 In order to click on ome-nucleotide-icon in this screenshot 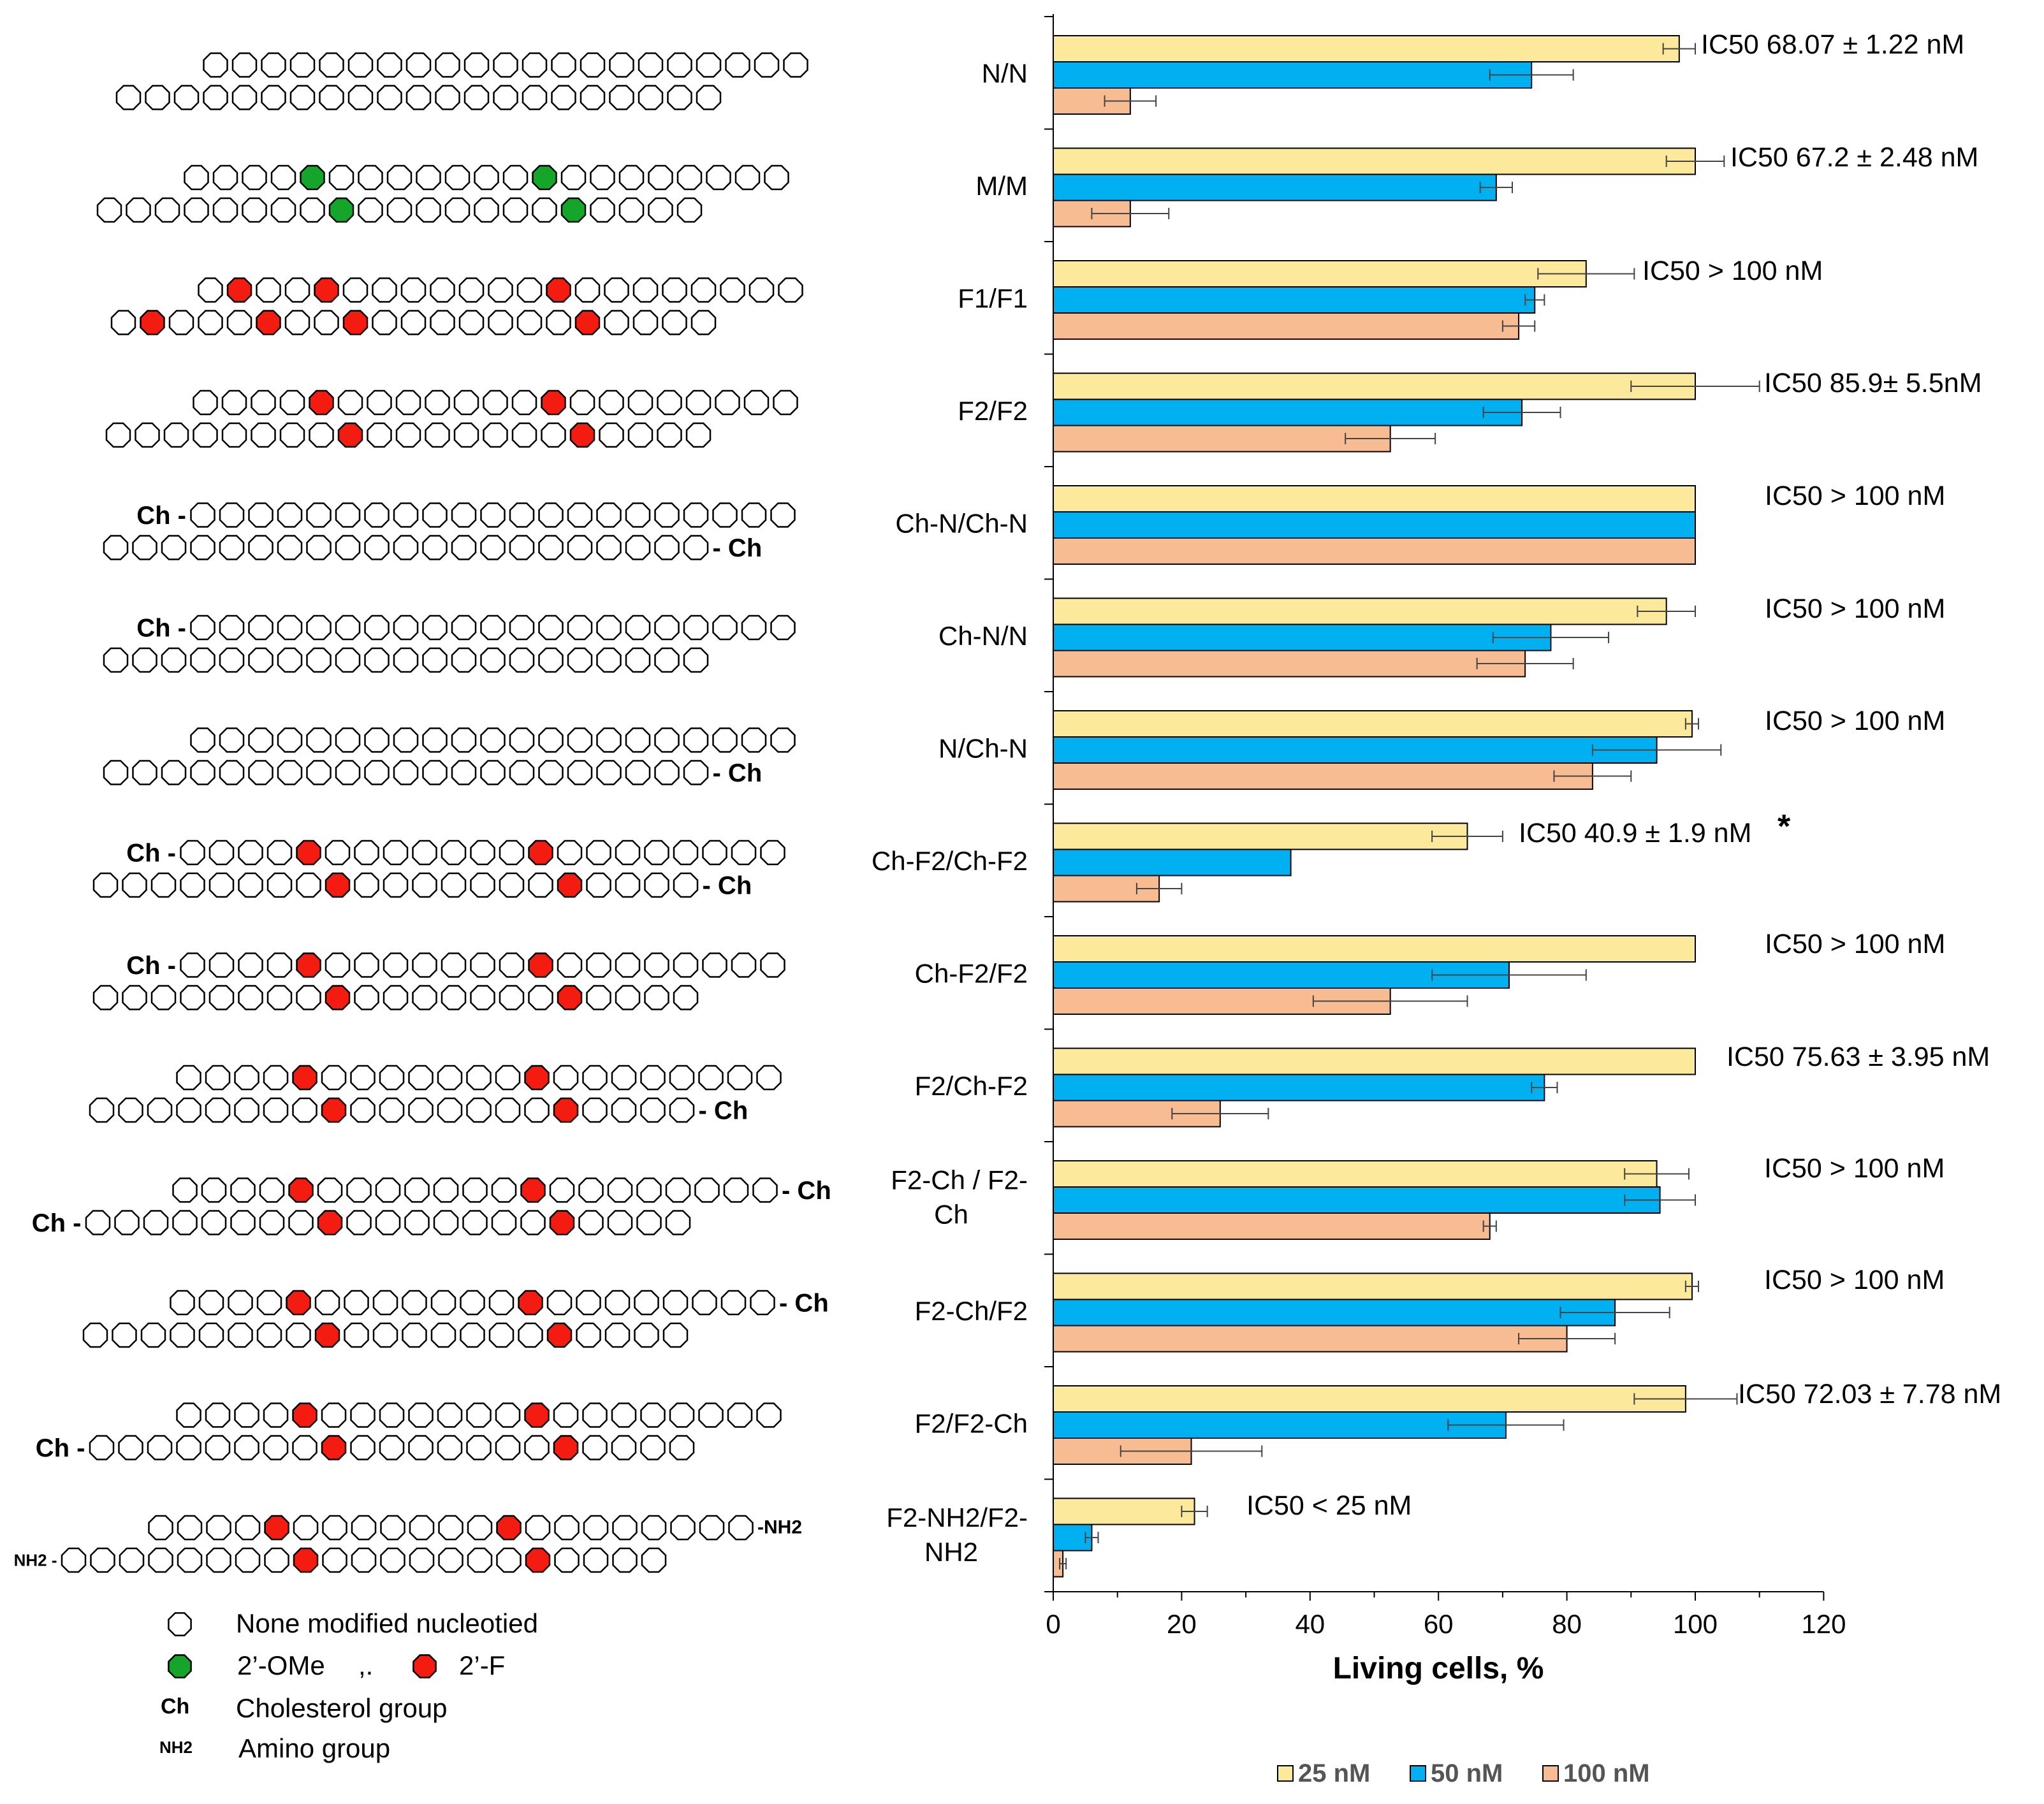, I will do `click(313, 178)`.